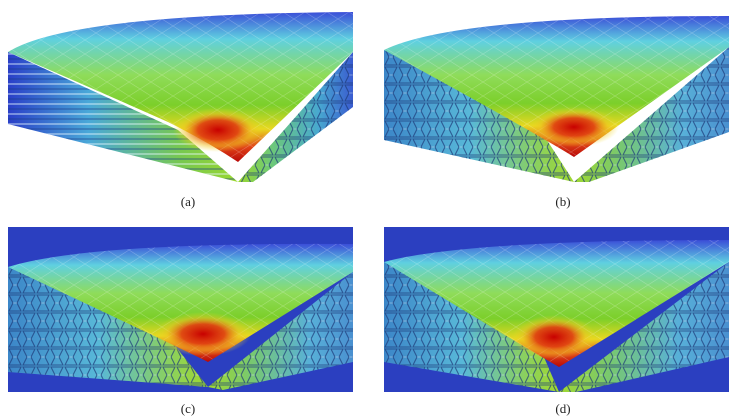  Describe the element at coordinates (563, 201) in the screenshot. I see `panel-b-caption: (b)` at that location.